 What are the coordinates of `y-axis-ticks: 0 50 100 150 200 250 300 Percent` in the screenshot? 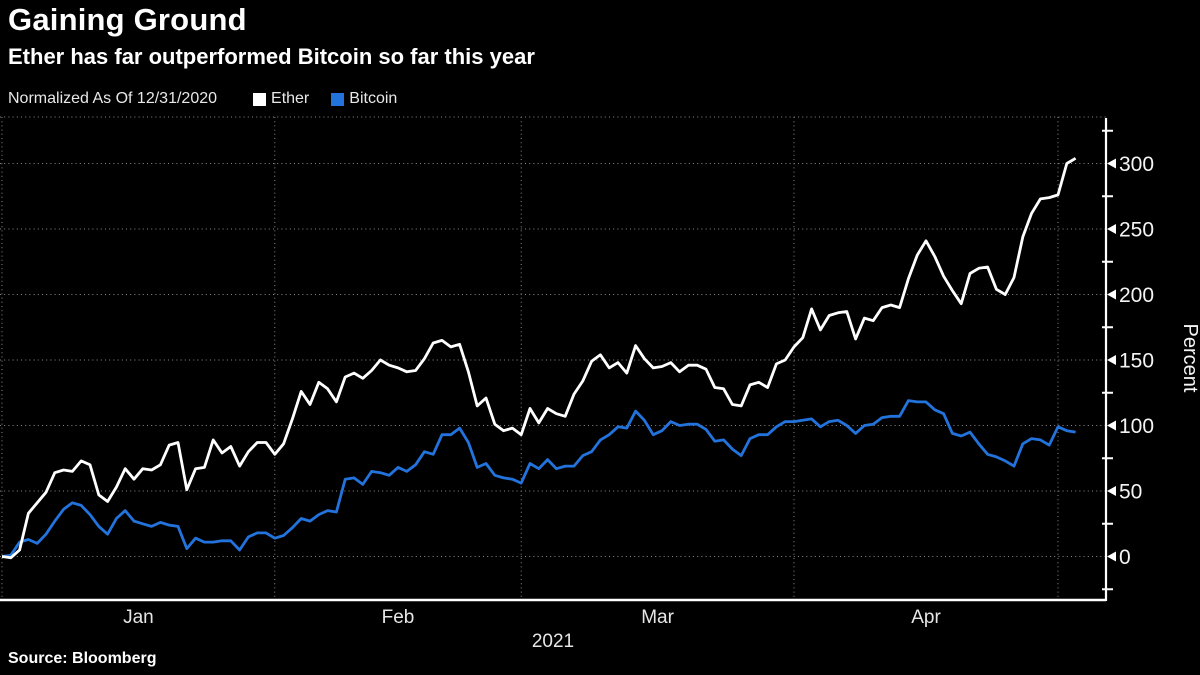 It's located at (1151, 360).